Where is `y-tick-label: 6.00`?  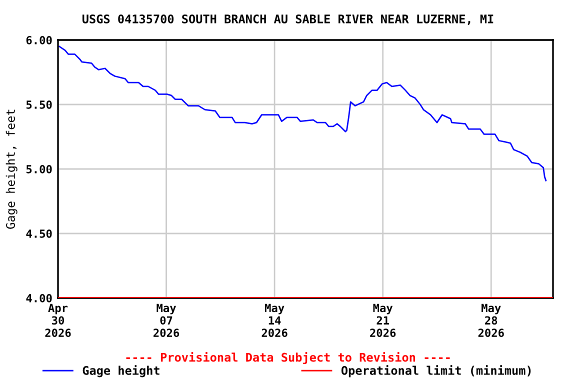 y-tick-label: 6.00 is located at coordinates (39, 40).